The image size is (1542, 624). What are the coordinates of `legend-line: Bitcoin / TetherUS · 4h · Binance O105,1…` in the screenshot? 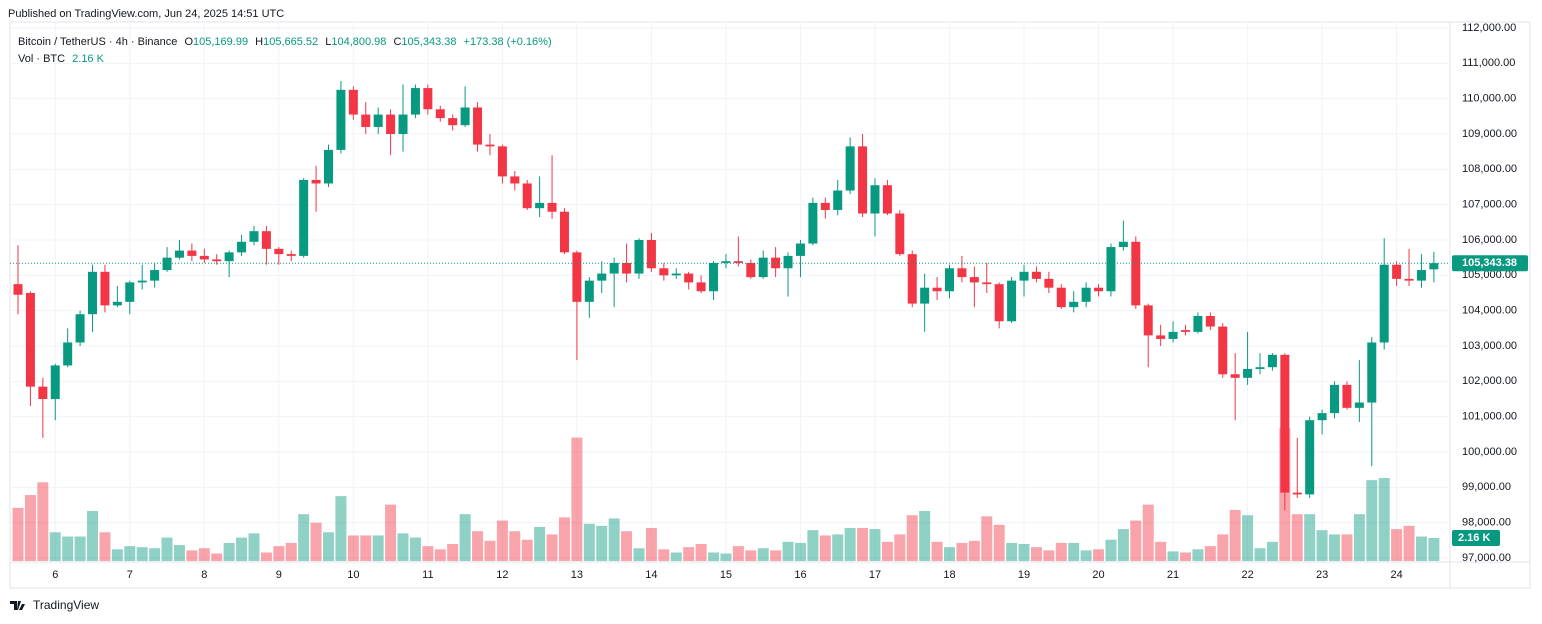 It's located at (285, 42).